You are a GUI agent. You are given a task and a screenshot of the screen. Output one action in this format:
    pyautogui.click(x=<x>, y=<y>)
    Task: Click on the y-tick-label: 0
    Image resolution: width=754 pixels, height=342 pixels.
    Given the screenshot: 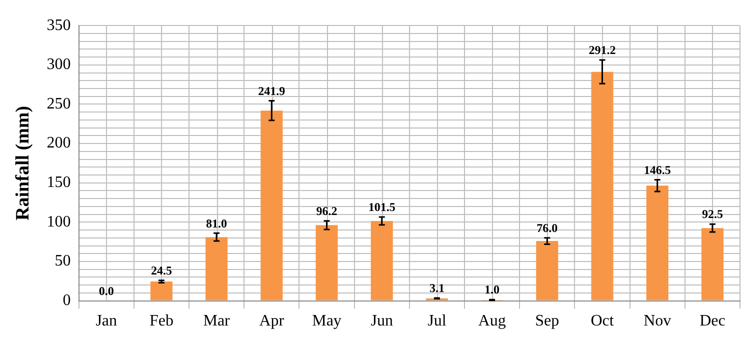 What is the action you would take?
    pyautogui.click(x=66, y=301)
    